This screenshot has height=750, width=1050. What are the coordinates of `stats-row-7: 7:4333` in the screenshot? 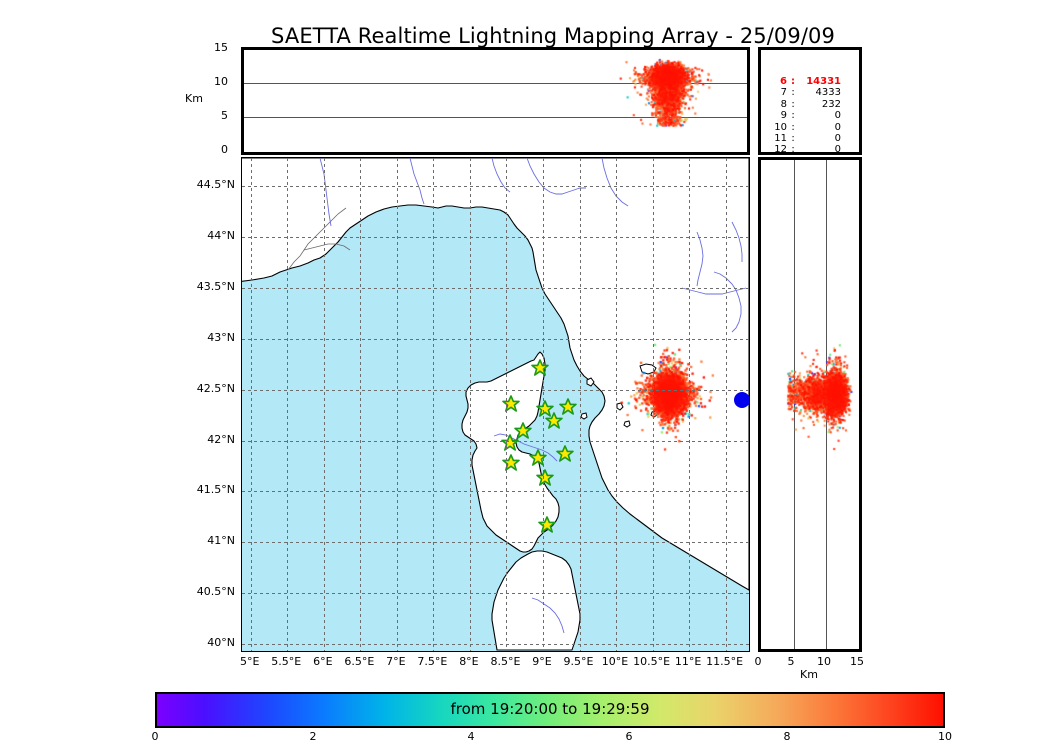 It's located at (810, 93).